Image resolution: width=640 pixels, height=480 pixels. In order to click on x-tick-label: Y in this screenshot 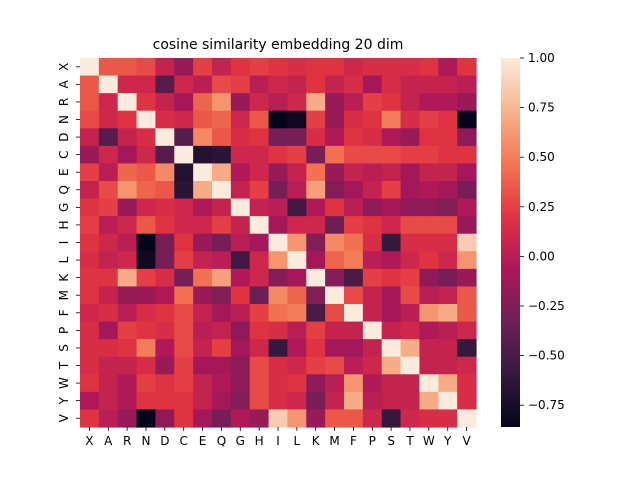, I will do `click(447, 441)`.